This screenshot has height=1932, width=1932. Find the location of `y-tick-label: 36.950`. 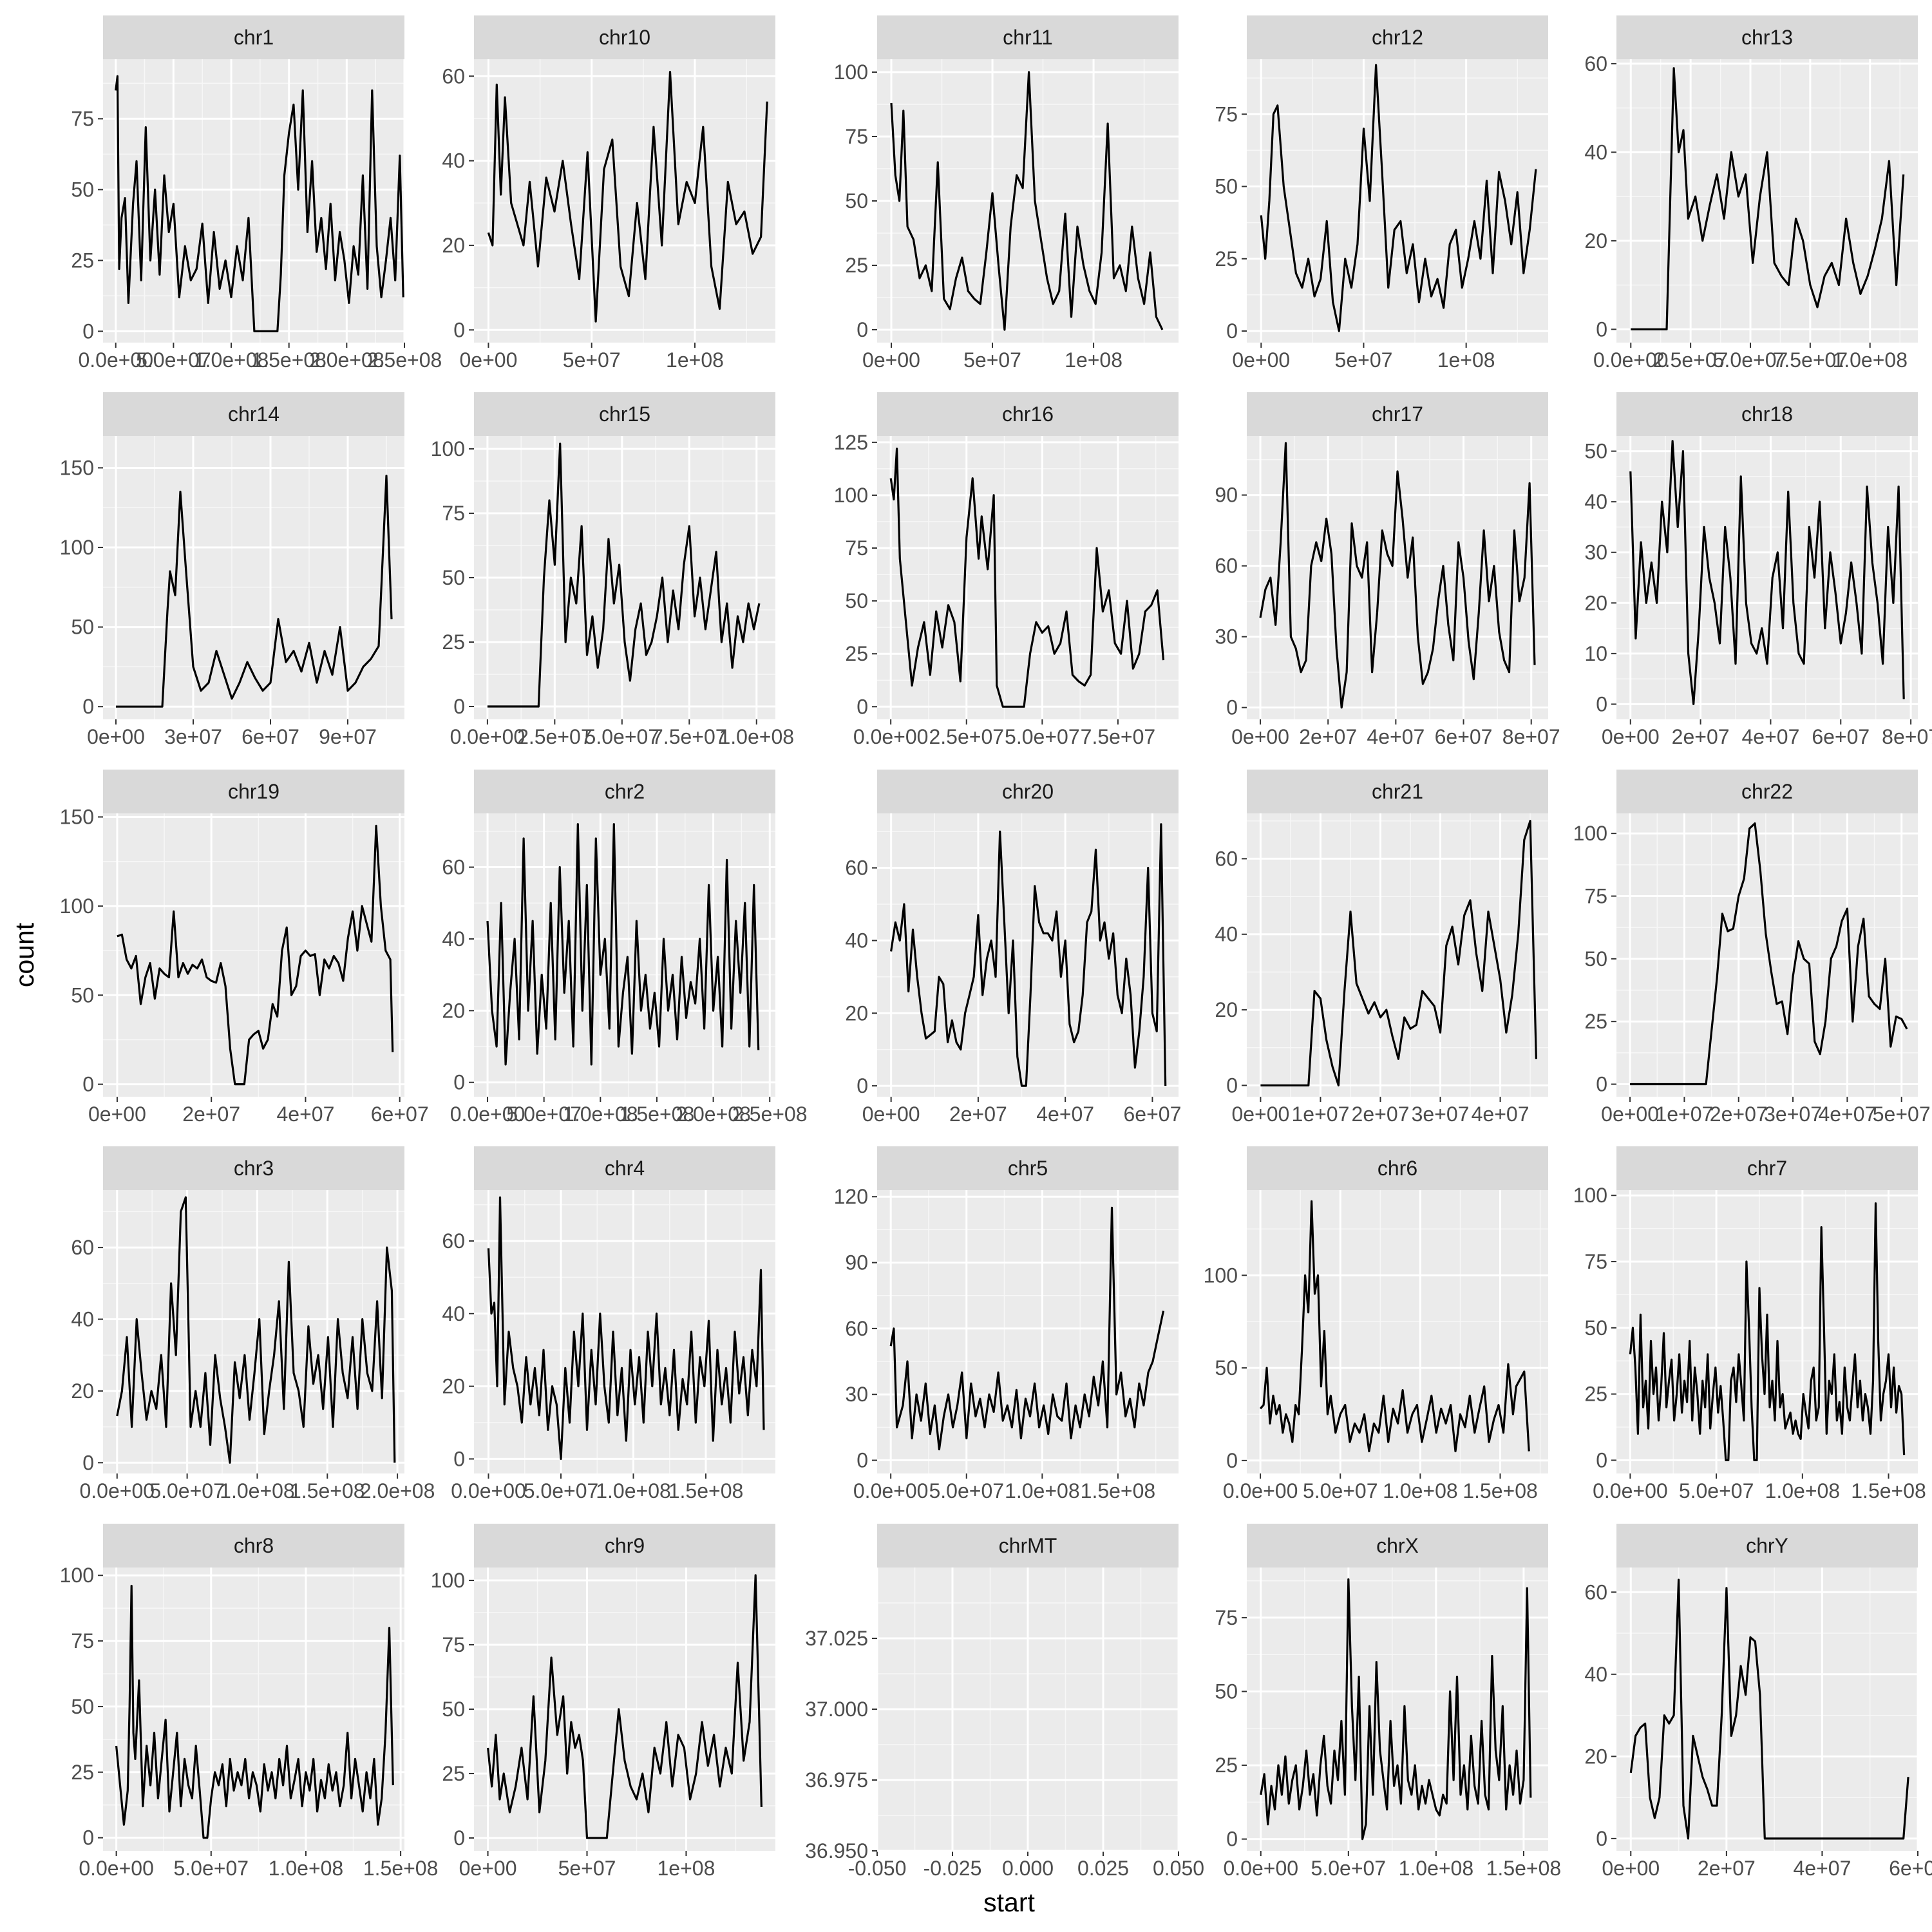

y-tick-label: 36.950 is located at coordinates (837, 1851).